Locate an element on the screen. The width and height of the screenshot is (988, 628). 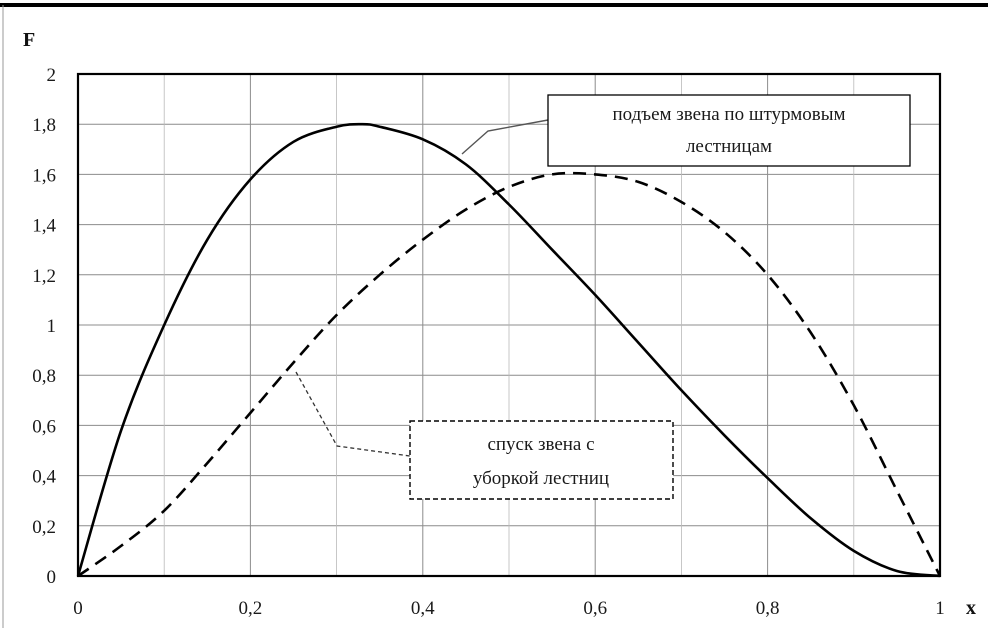
y-tick-label-7: 1,4 is located at coordinates (44, 226).